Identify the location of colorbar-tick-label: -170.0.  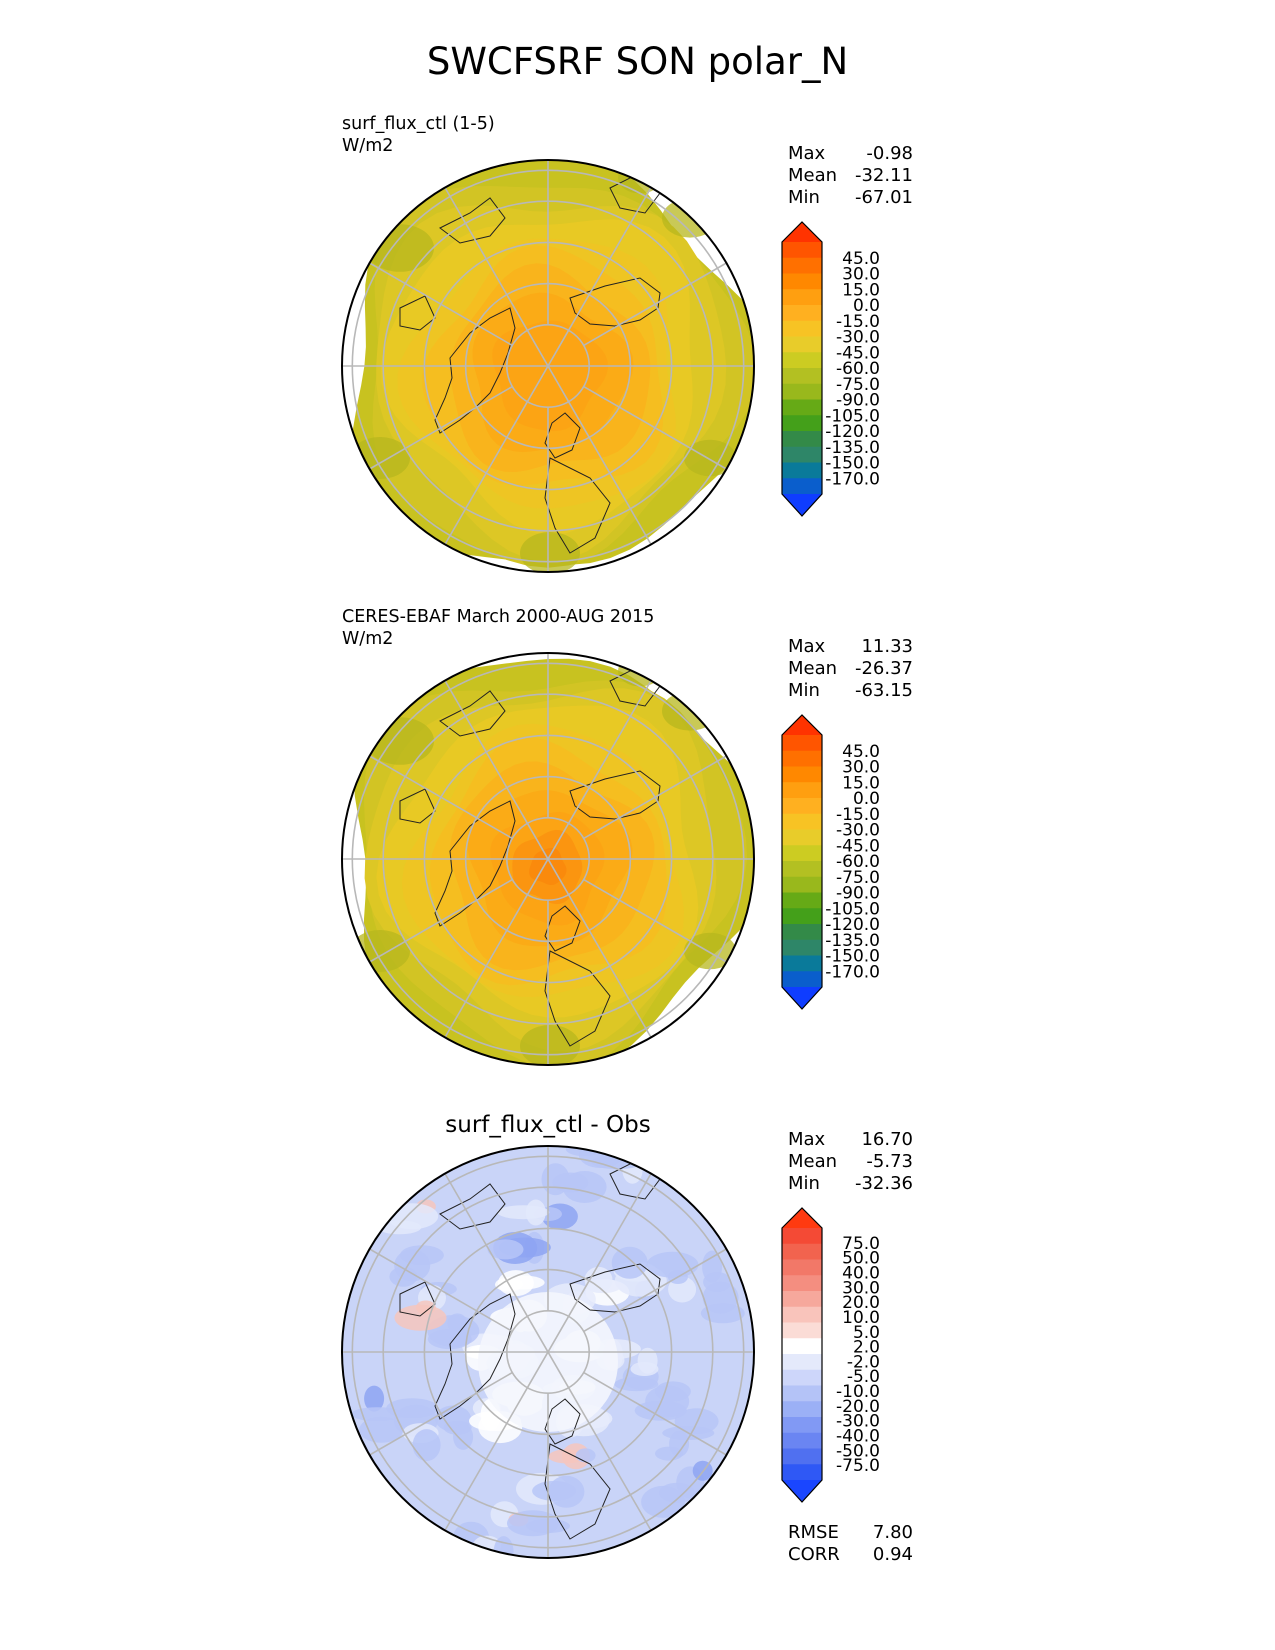
(852, 479).